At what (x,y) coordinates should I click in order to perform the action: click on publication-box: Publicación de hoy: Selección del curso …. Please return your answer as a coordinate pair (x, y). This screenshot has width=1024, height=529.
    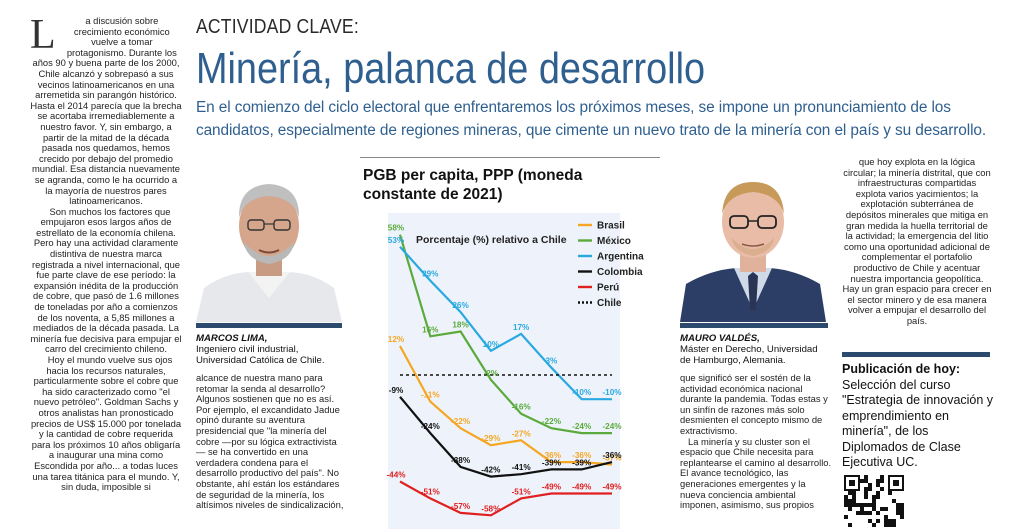
    Looking at the image, I should click on (918, 416).